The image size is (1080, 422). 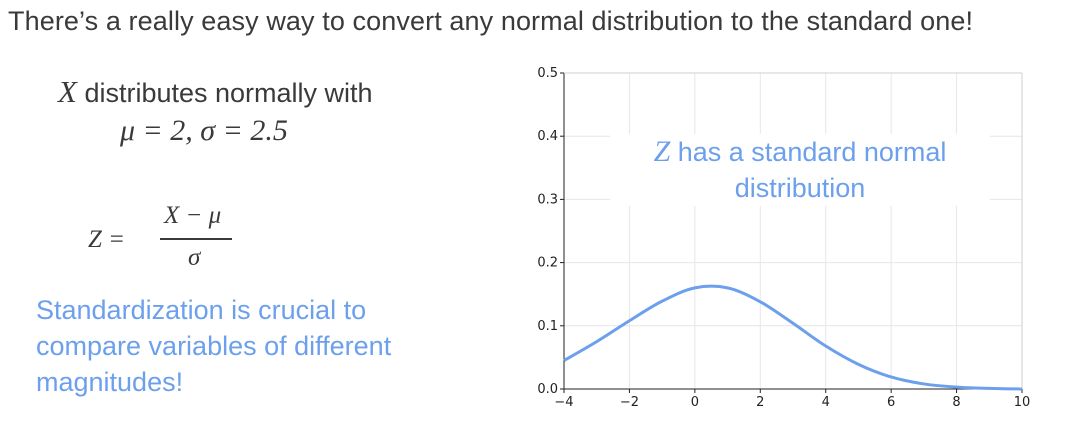 I want to click on statement-variable: X, so click(x=67, y=91).